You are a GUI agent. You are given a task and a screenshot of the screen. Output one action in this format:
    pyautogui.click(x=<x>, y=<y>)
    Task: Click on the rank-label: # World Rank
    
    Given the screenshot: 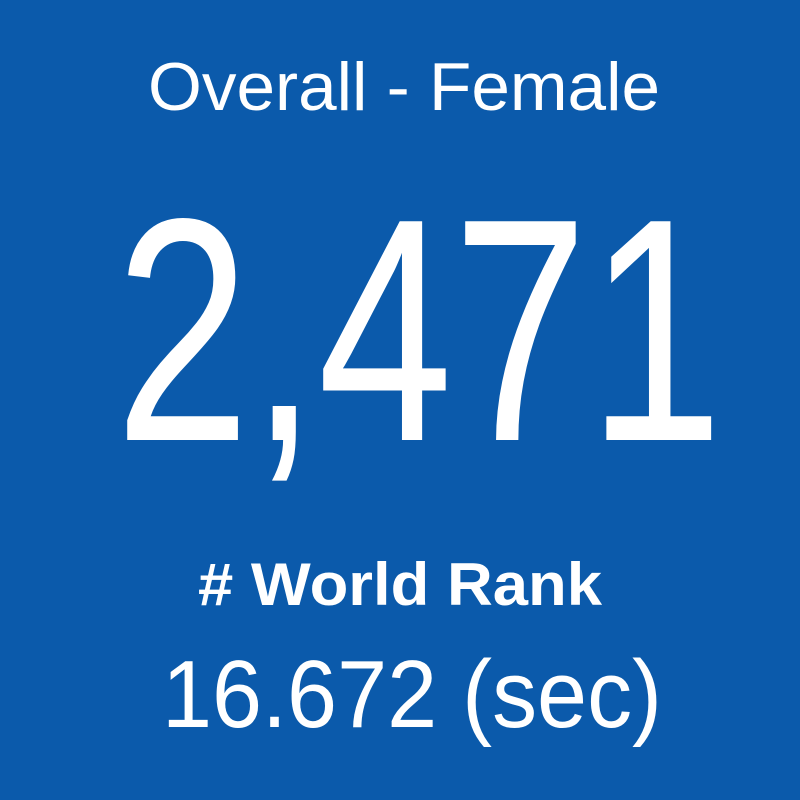 What is the action you would take?
    pyautogui.click(x=400, y=584)
    